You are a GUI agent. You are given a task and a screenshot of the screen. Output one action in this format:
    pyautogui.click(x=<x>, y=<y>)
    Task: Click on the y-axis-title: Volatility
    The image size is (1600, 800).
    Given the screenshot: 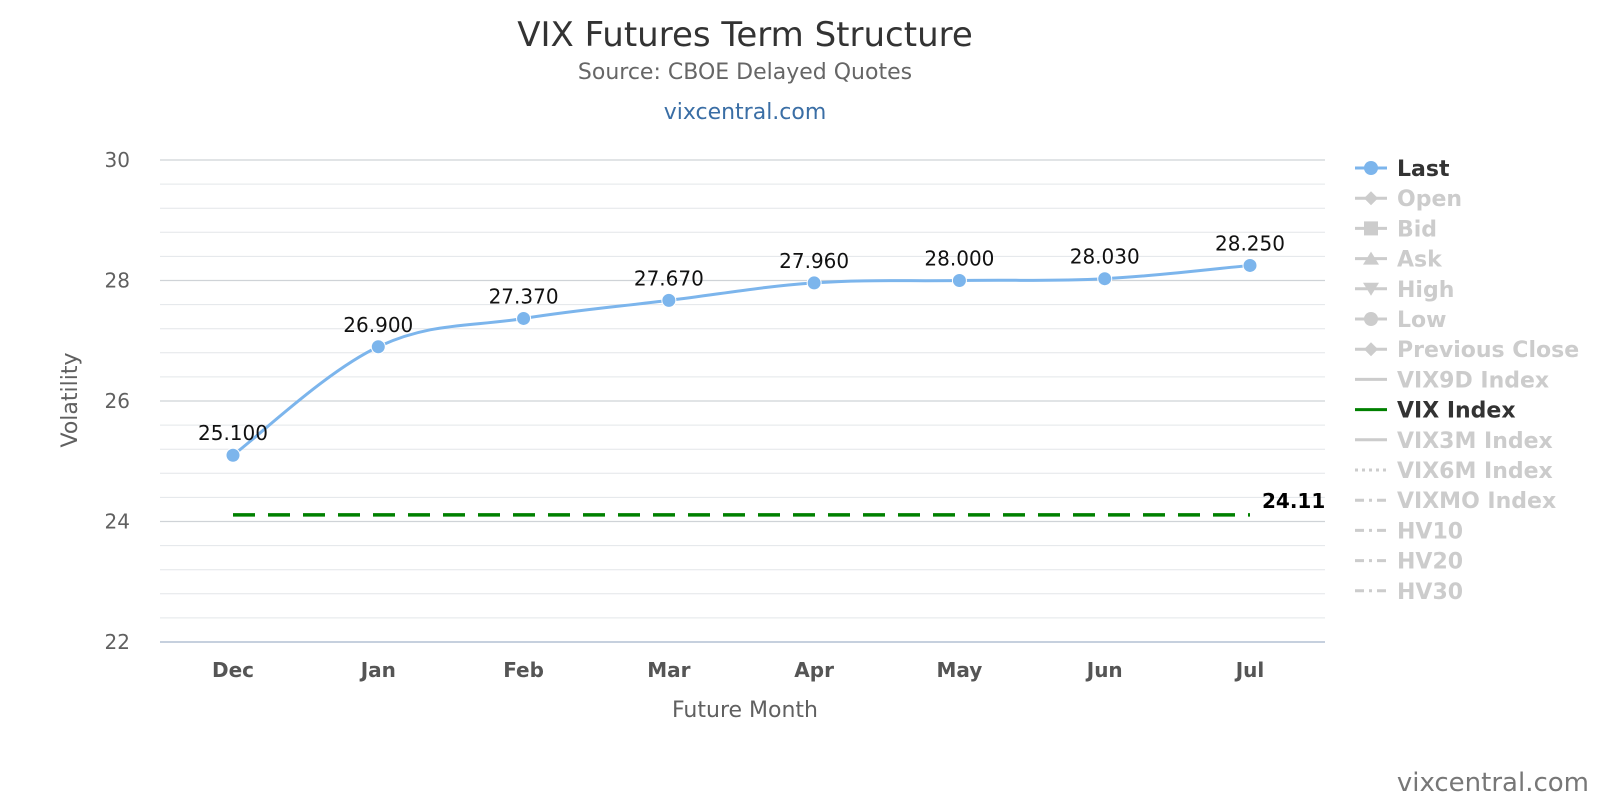 What is the action you would take?
    pyautogui.click(x=70, y=399)
    